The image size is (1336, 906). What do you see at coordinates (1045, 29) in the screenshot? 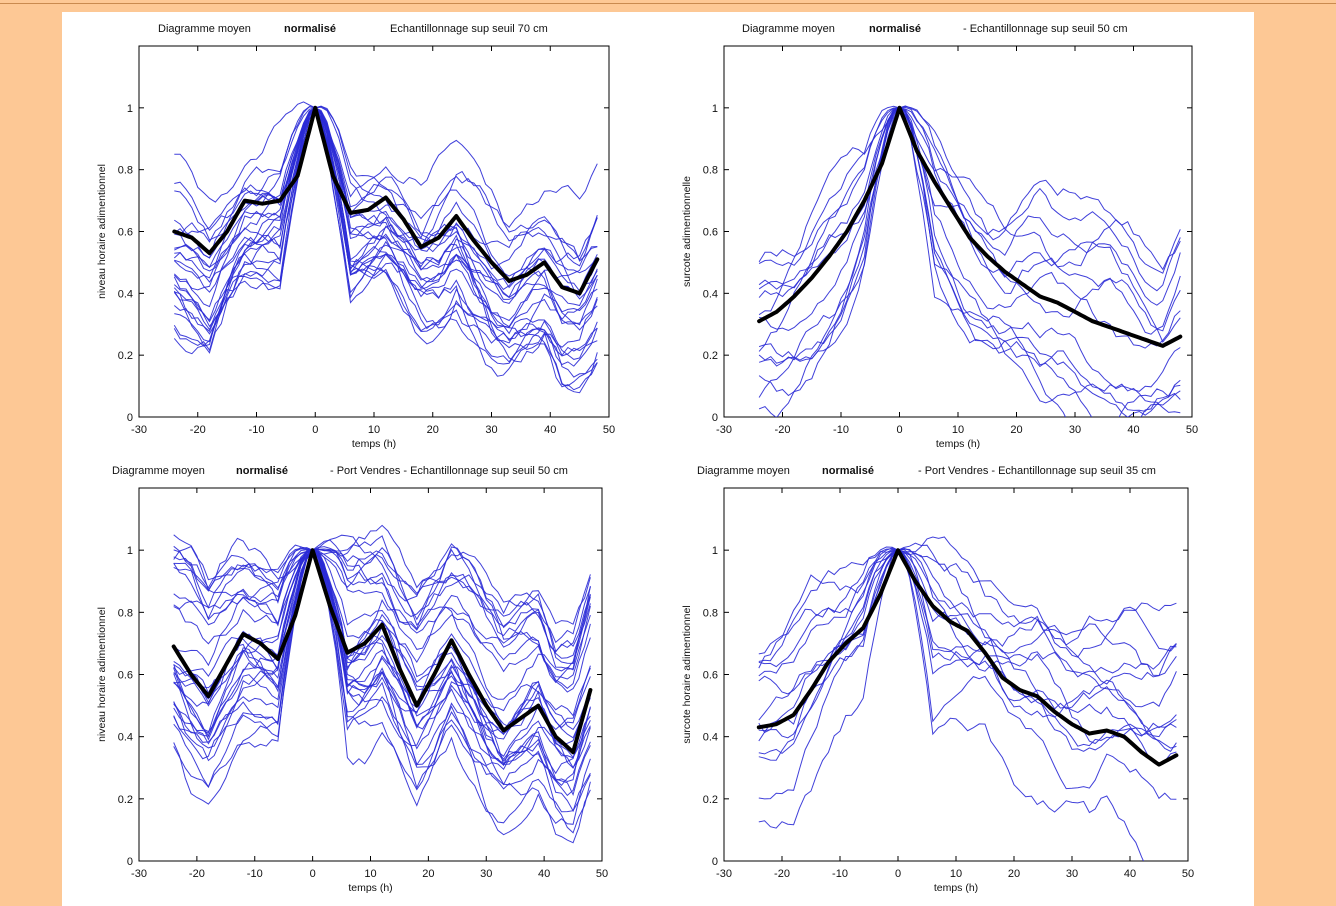
I see `chart-title-part-3: - Echantillonnage sup seuil 50 cm` at bounding box center [1045, 29].